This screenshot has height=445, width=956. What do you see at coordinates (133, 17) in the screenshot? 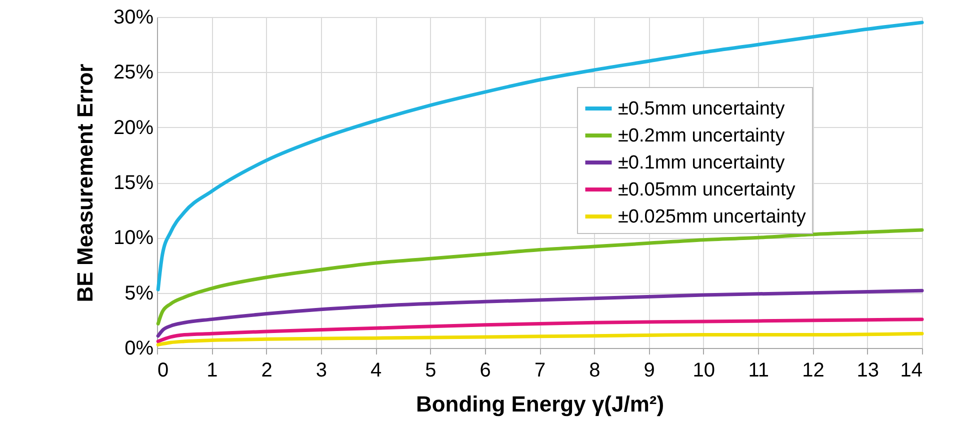
I see `y-tick-label: 30%` at bounding box center [133, 17].